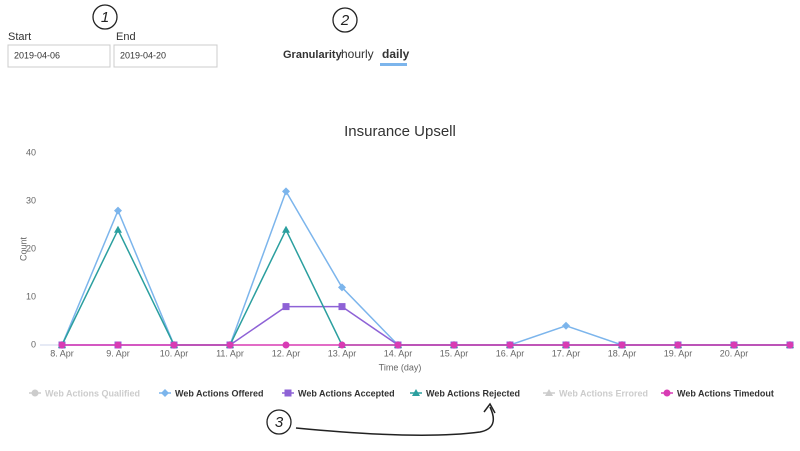  Describe the element at coordinates (510, 353) in the screenshot. I see `x-tick-label: 16. Apr` at that location.